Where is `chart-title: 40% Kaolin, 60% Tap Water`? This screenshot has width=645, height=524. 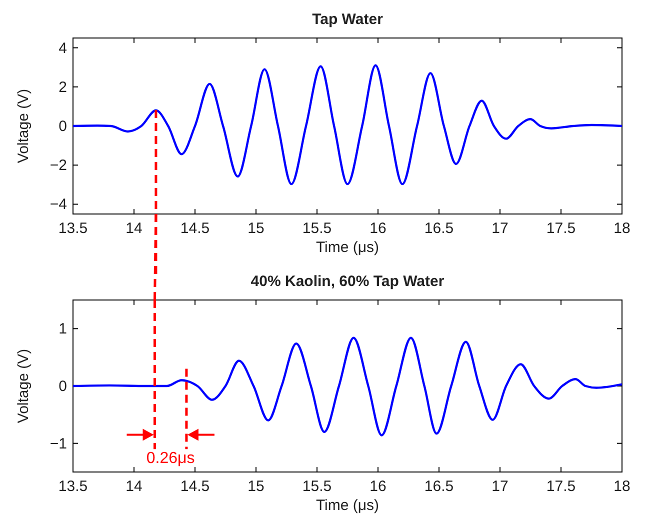 chart-title: 40% Kaolin, 60% Tap Water is located at coordinates (347, 281).